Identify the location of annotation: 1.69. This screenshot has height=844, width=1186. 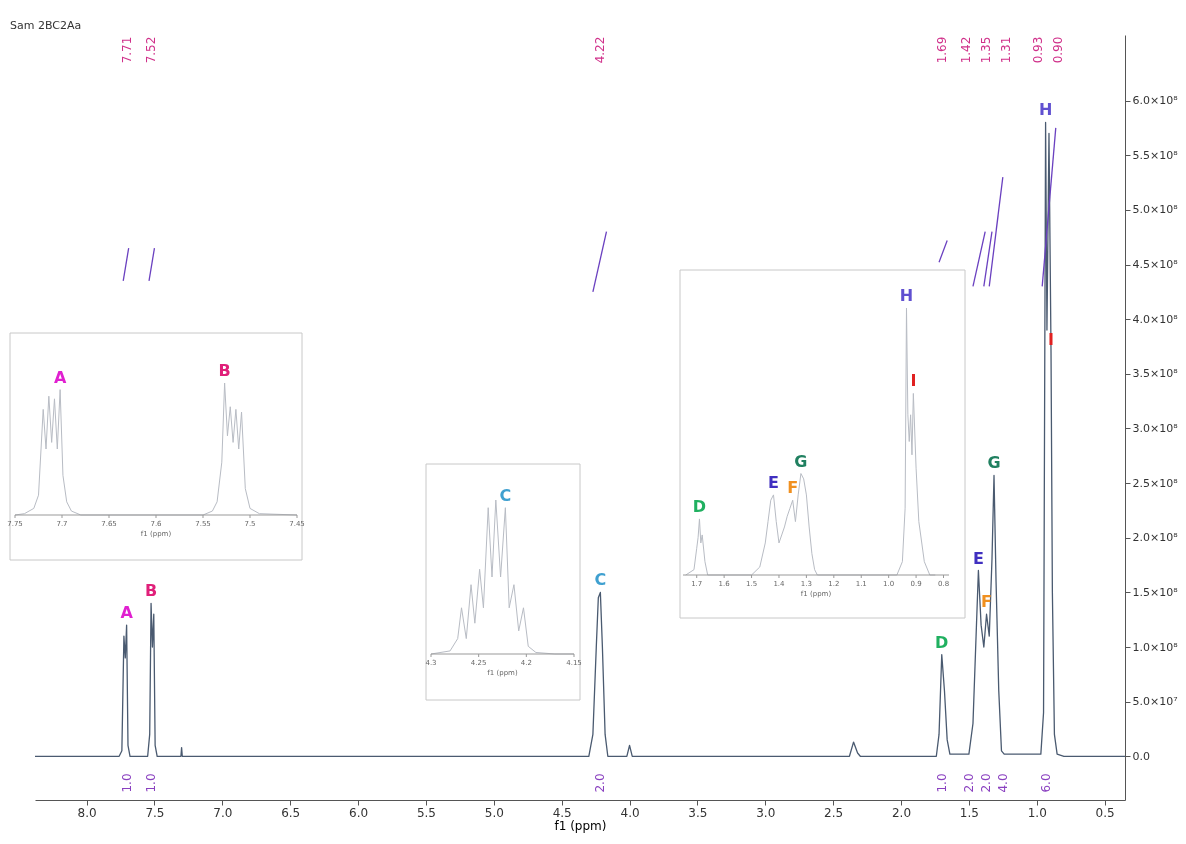
(941, 50).